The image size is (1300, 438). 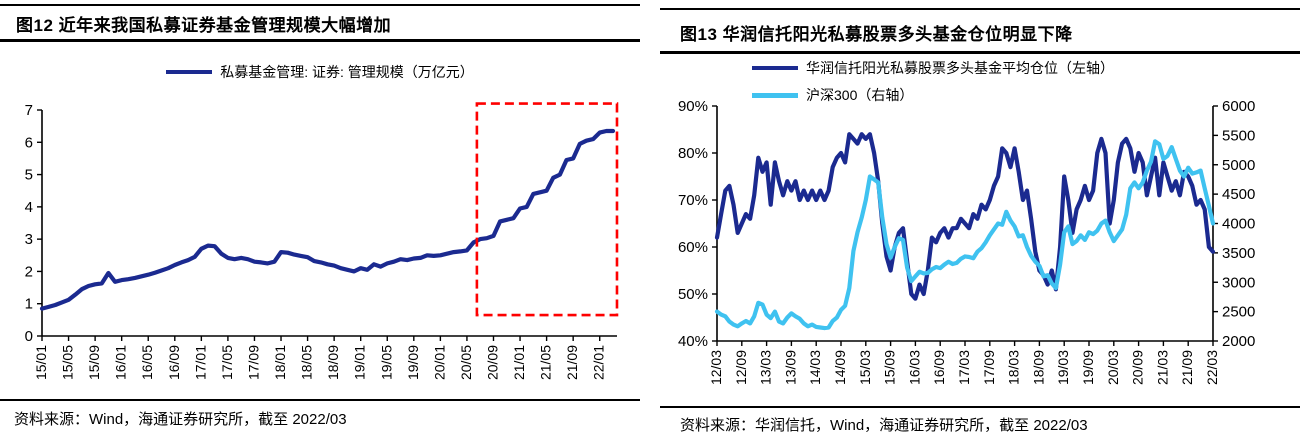 What do you see at coordinates (884, 425) in the screenshot?
I see `source-note: 资料来源：华润信托，Wind，海通证券研究所，截至 2022/03` at bounding box center [884, 425].